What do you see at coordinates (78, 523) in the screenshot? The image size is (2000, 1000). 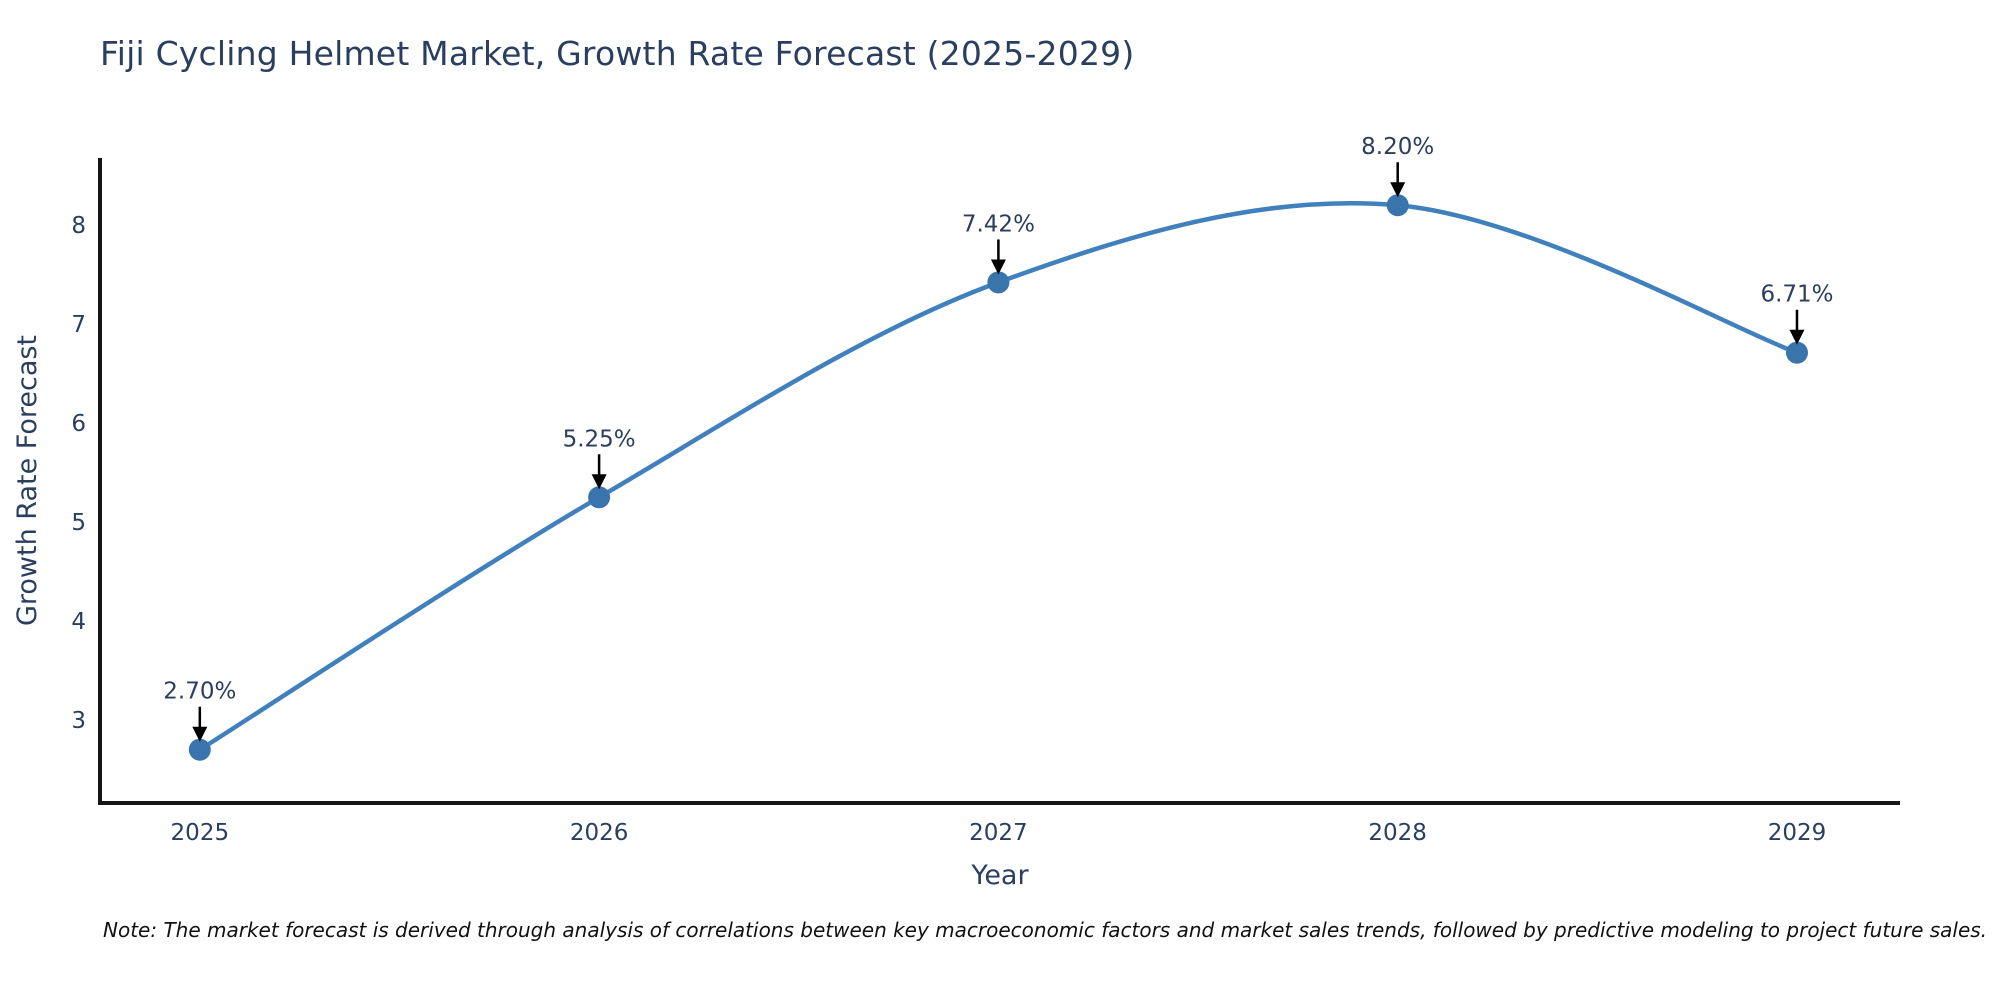 I see `y-tick-label: 5` at bounding box center [78, 523].